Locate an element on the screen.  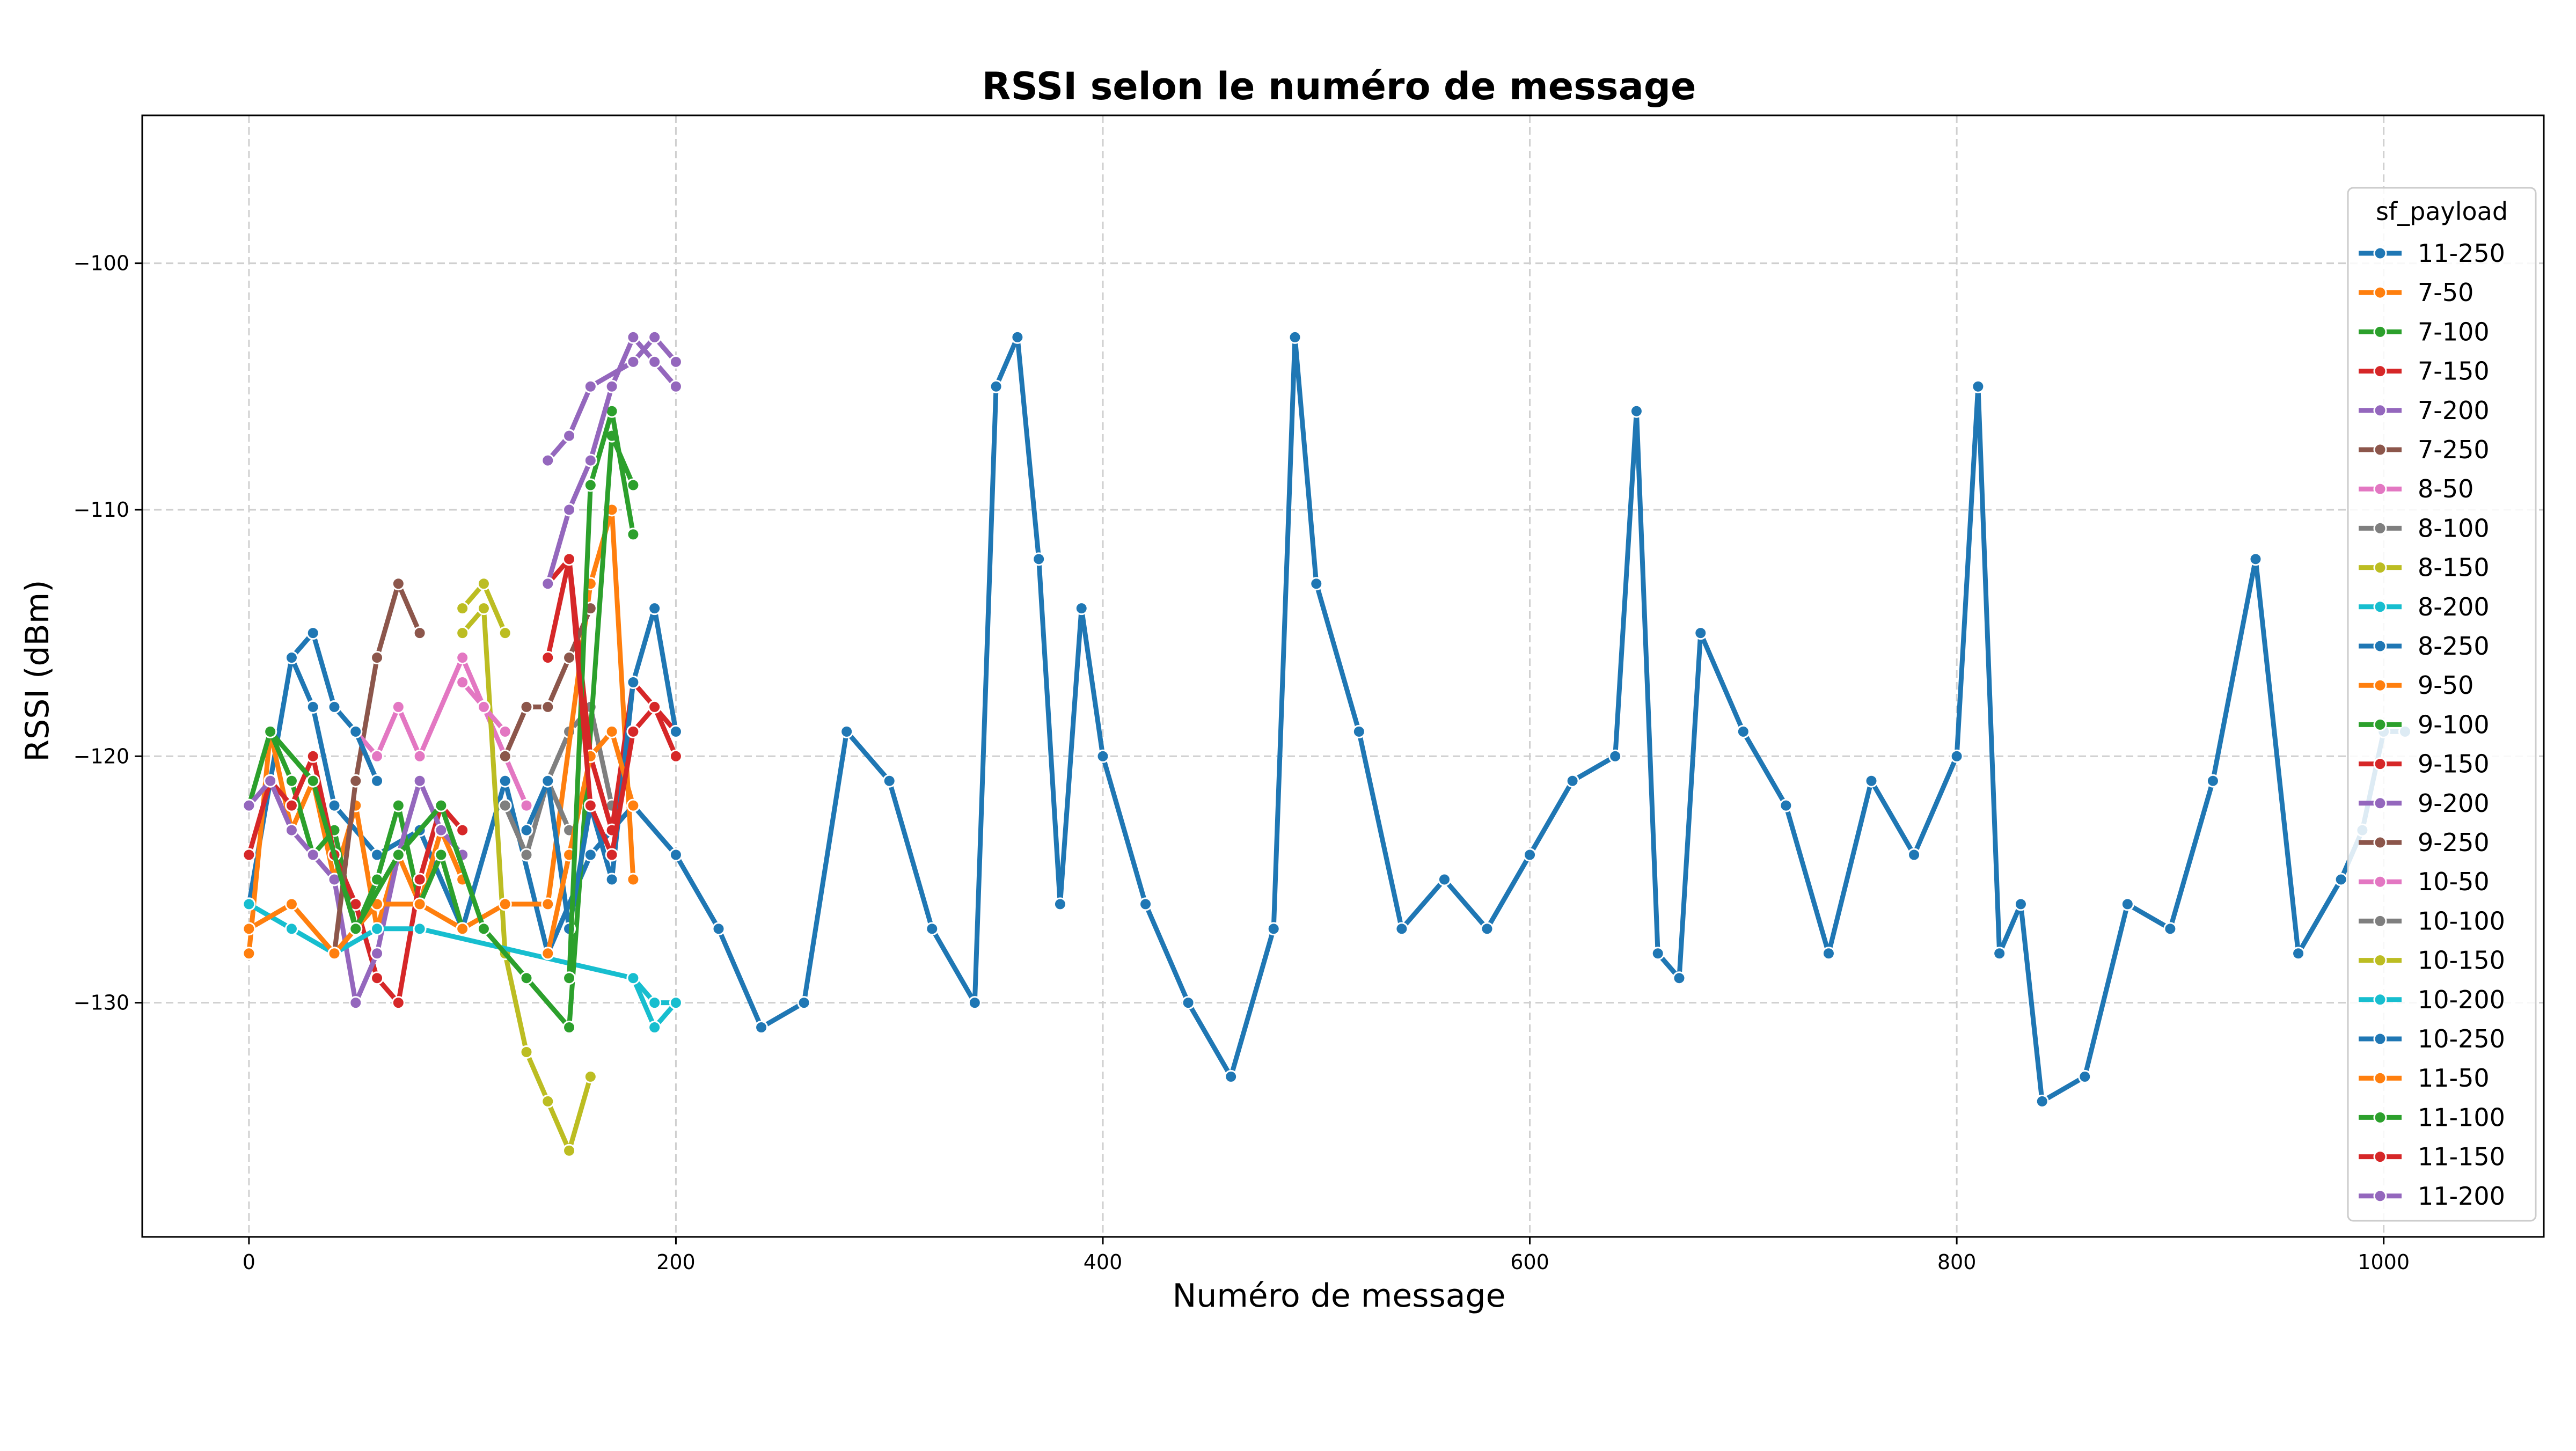
y-tick-label: −120 is located at coordinates (101, 756).